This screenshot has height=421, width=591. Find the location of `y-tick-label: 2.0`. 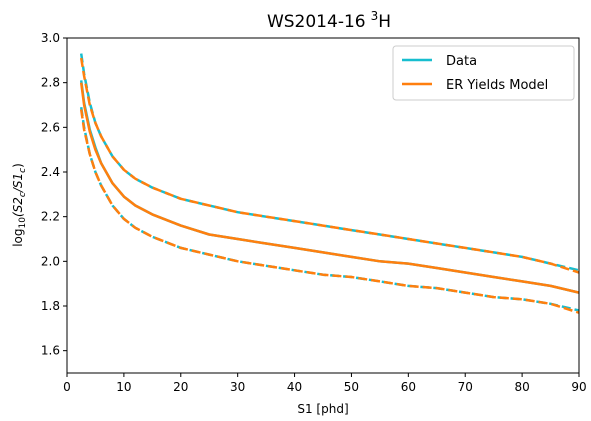

y-tick-label: 2.0 is located at coordinates (50, 261).